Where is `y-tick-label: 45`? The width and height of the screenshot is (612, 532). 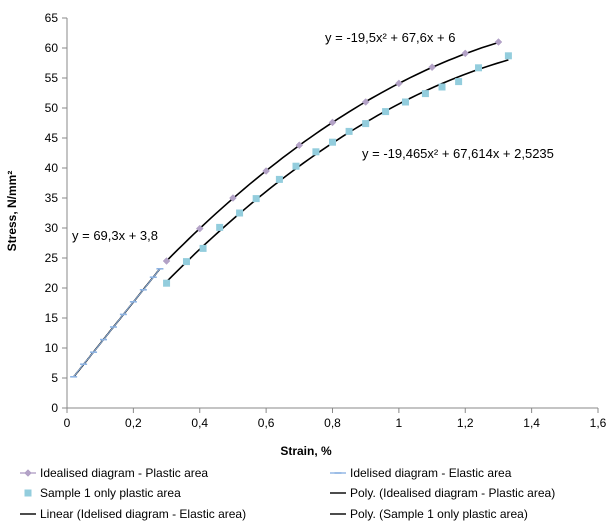
y-tick-label: 45 is located at coordinates (52, 138).